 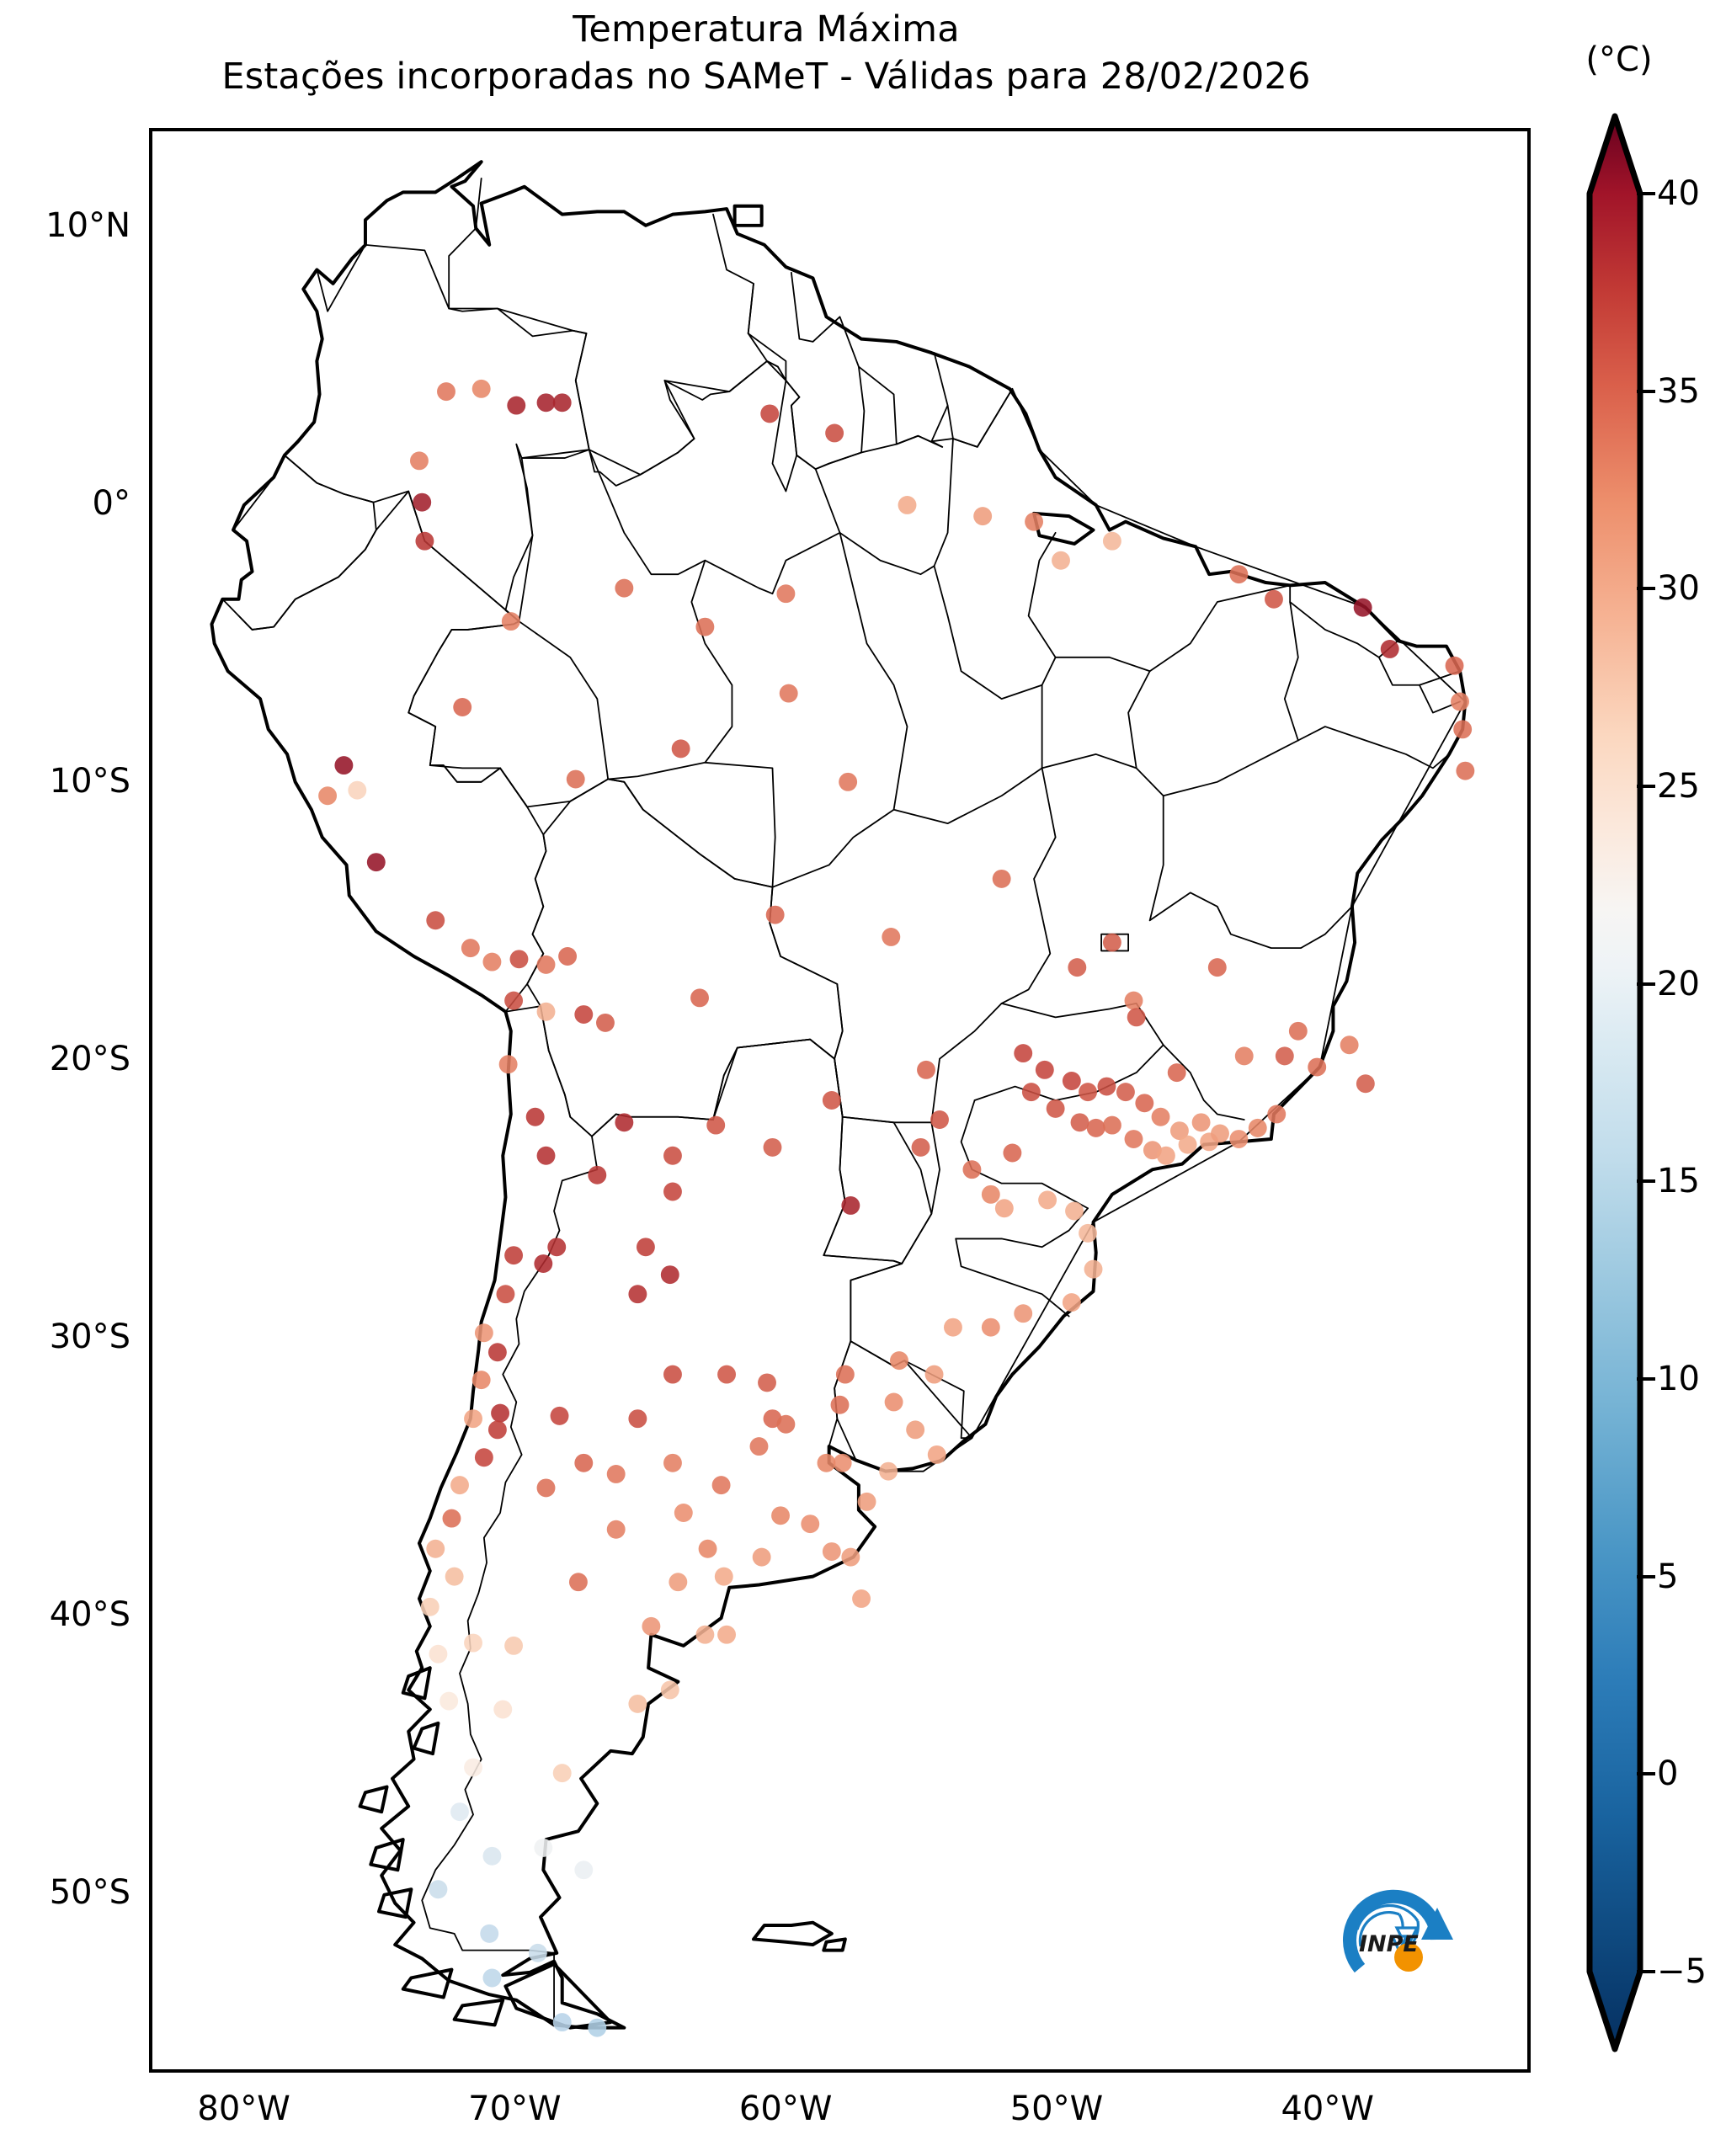 I want to click on colorbar-gradient, so click(x=1614, y=1082).